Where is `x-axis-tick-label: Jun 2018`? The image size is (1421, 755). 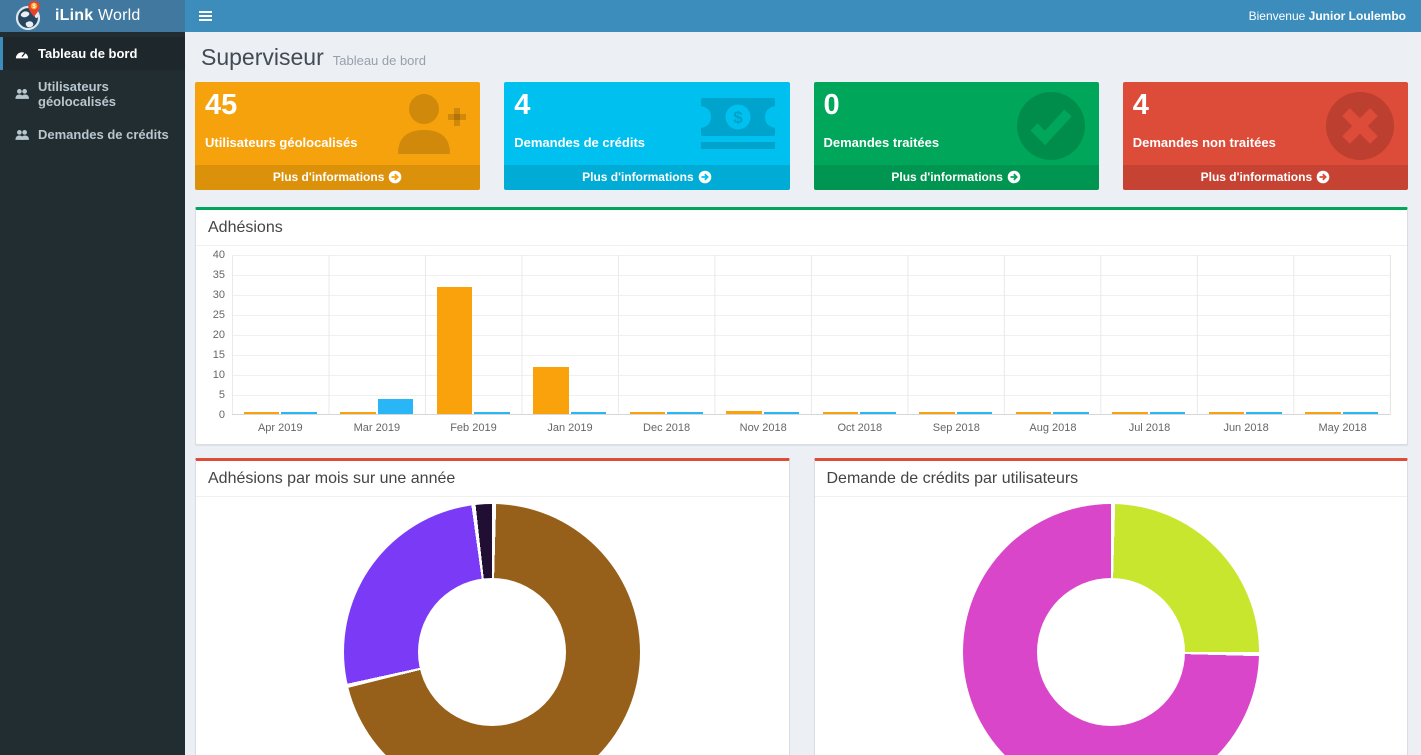
x-axis-tick-label: Jun 2018 is located at coordinates (1246, 428).